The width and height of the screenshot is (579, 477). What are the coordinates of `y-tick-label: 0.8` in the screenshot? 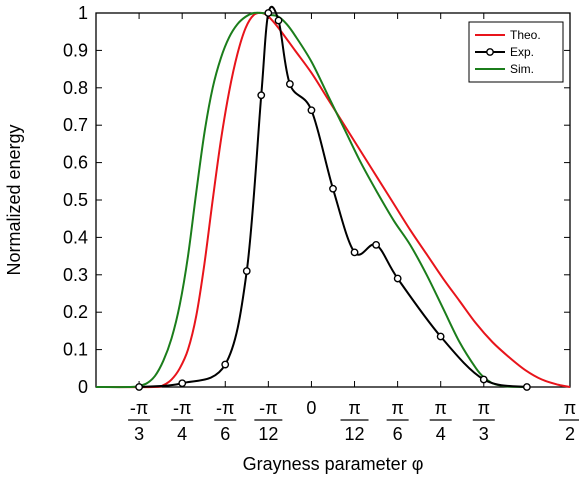 It's located at (75, 88).